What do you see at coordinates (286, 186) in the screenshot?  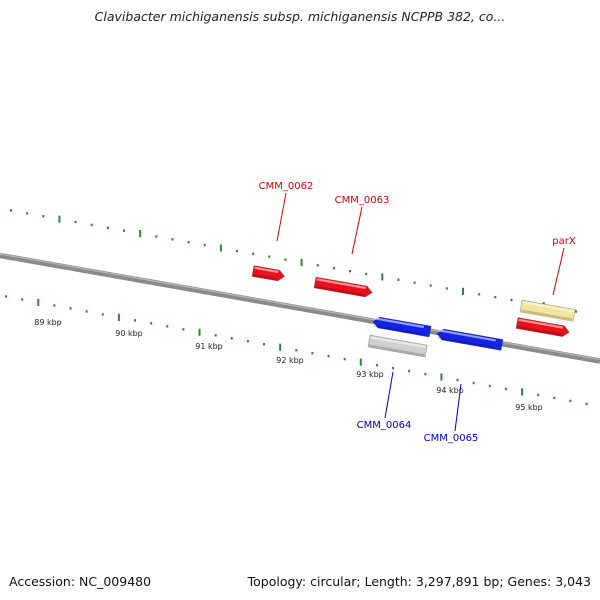 I see `gene-label: CMM_0062` at bounding box center [286, 186].